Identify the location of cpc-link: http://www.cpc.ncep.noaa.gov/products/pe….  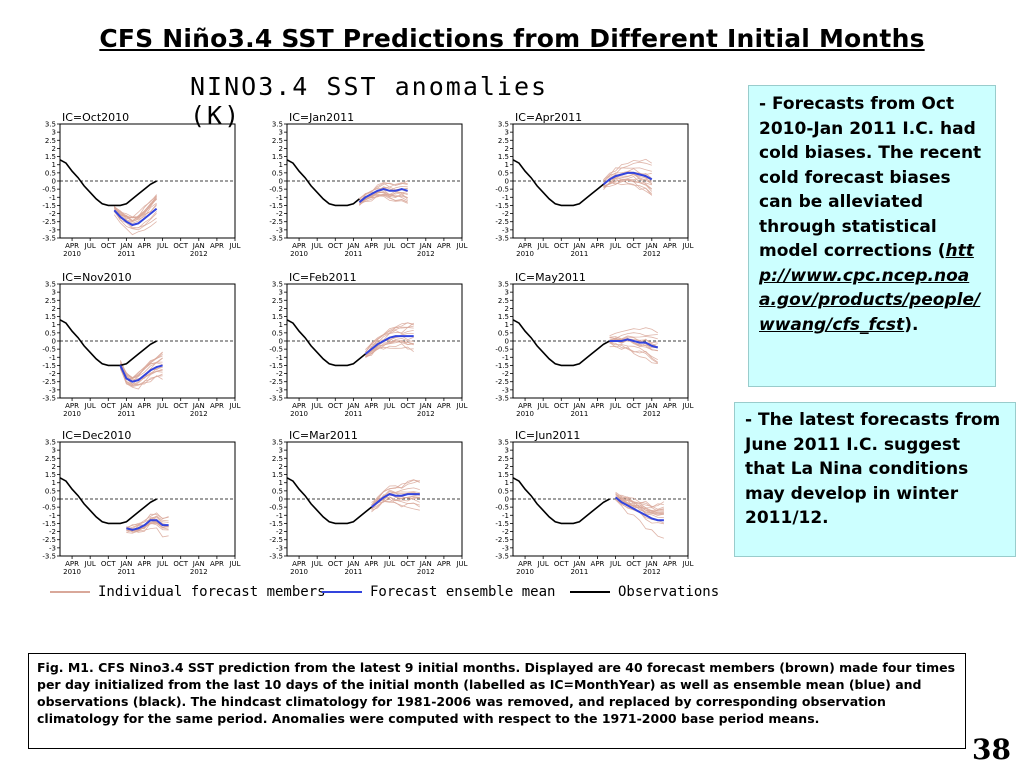
(870, 288).